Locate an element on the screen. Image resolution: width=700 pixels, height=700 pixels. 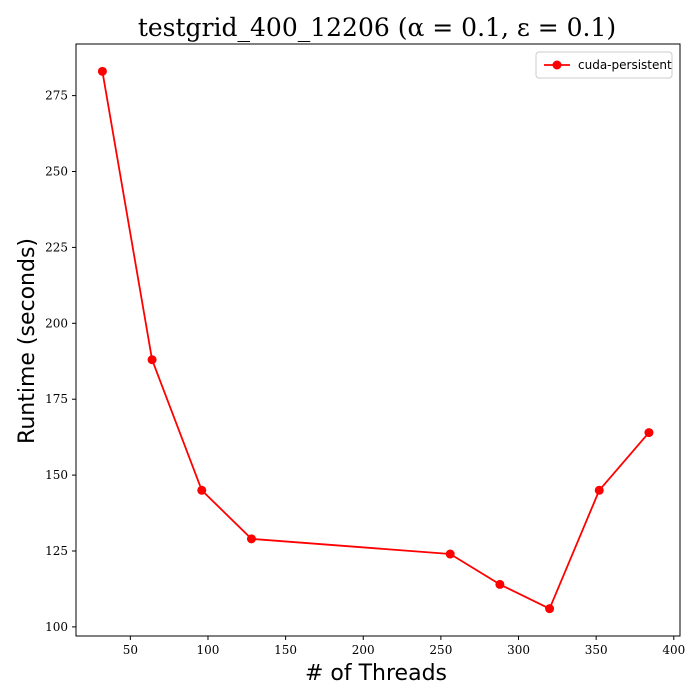
x-tick-label: 100 is located at coordinates (208, 650).